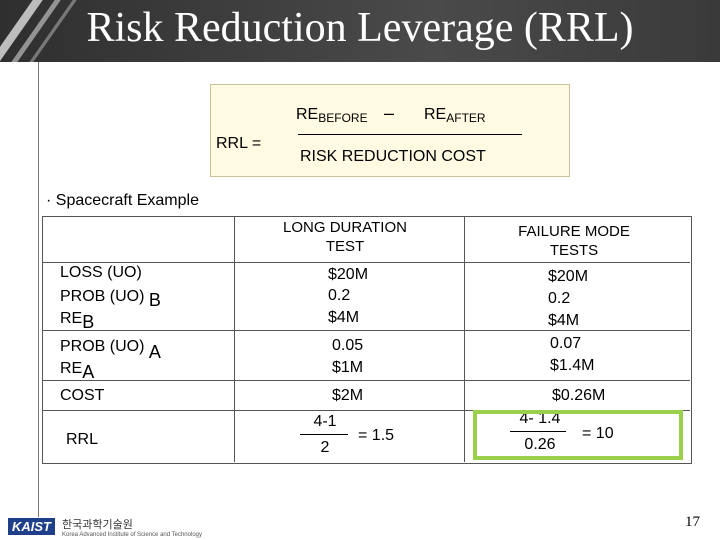  Describe the element at coordinates (325, 447) in the screenshot. I see `ld-rrl-denominator: 2` at that location.